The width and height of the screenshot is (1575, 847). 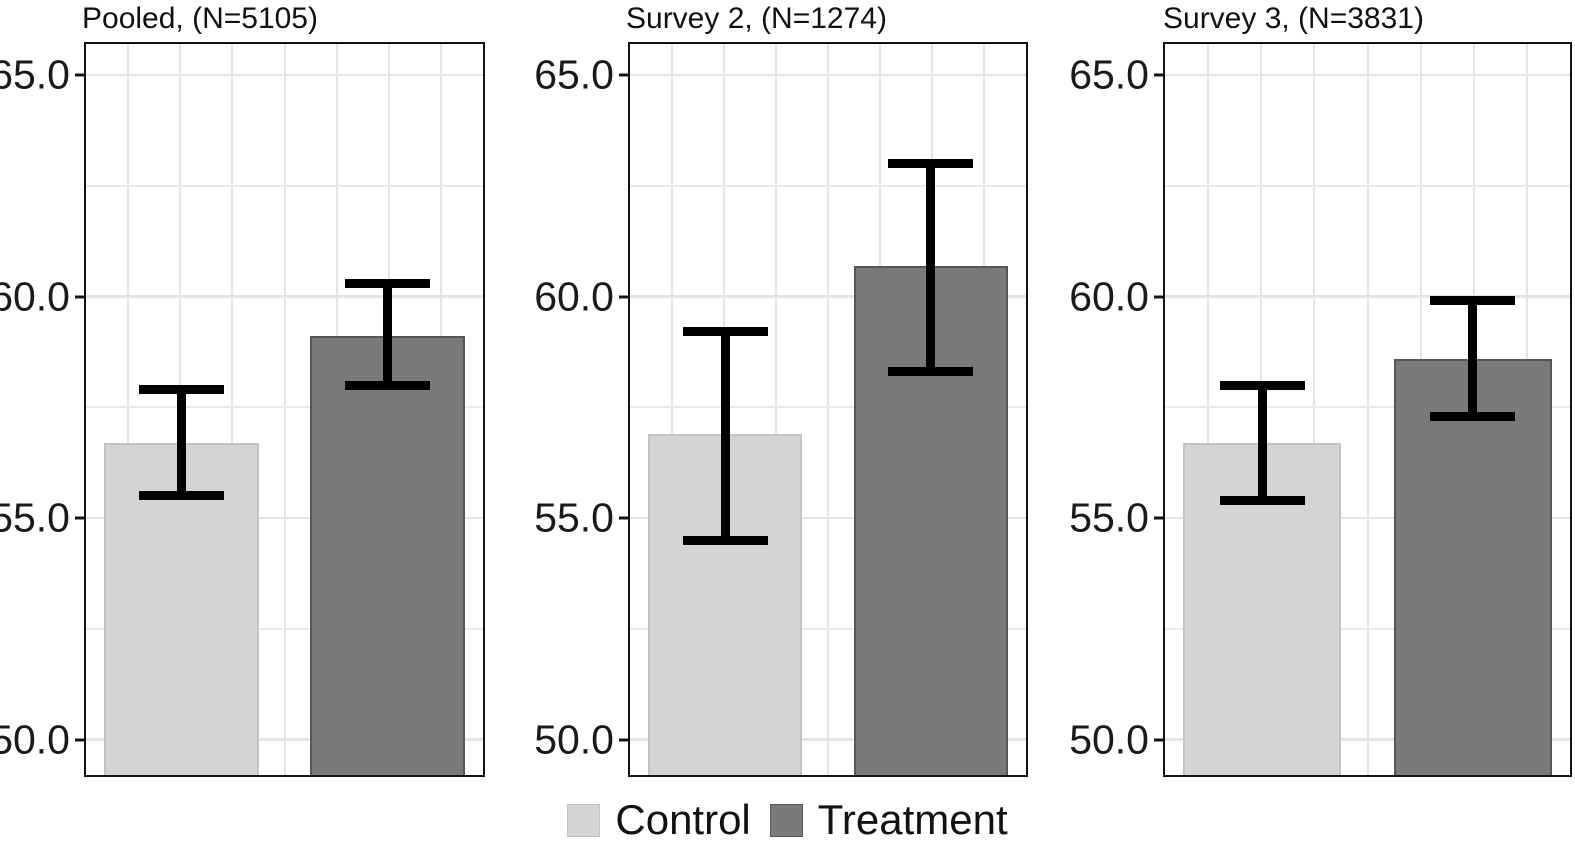 I want to click on legend-swatch-treatment-icon, so click(x=786, y=820).